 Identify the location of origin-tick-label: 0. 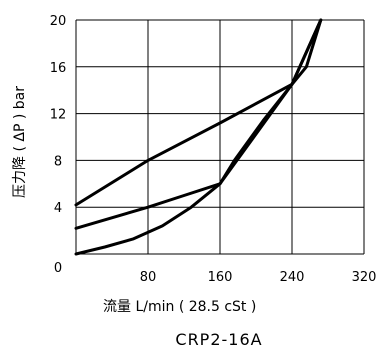
(58, 268).